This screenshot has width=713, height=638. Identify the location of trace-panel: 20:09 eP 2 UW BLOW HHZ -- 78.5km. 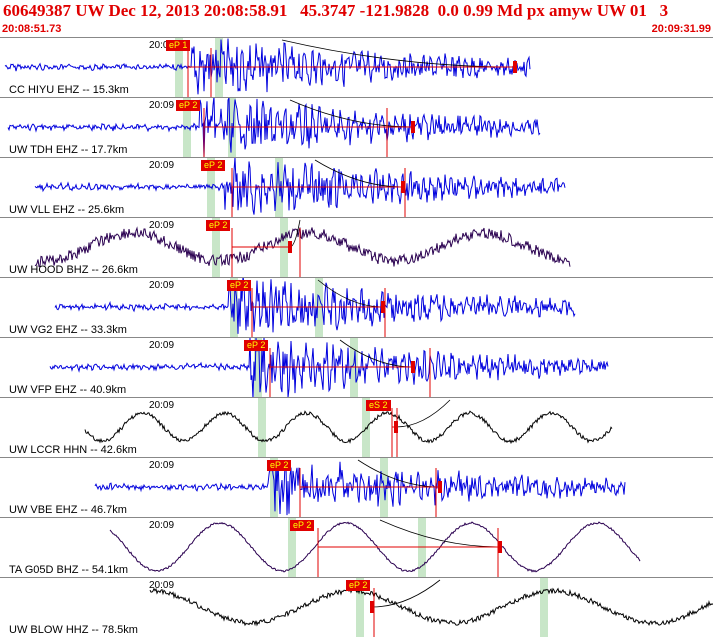
(356, 607).